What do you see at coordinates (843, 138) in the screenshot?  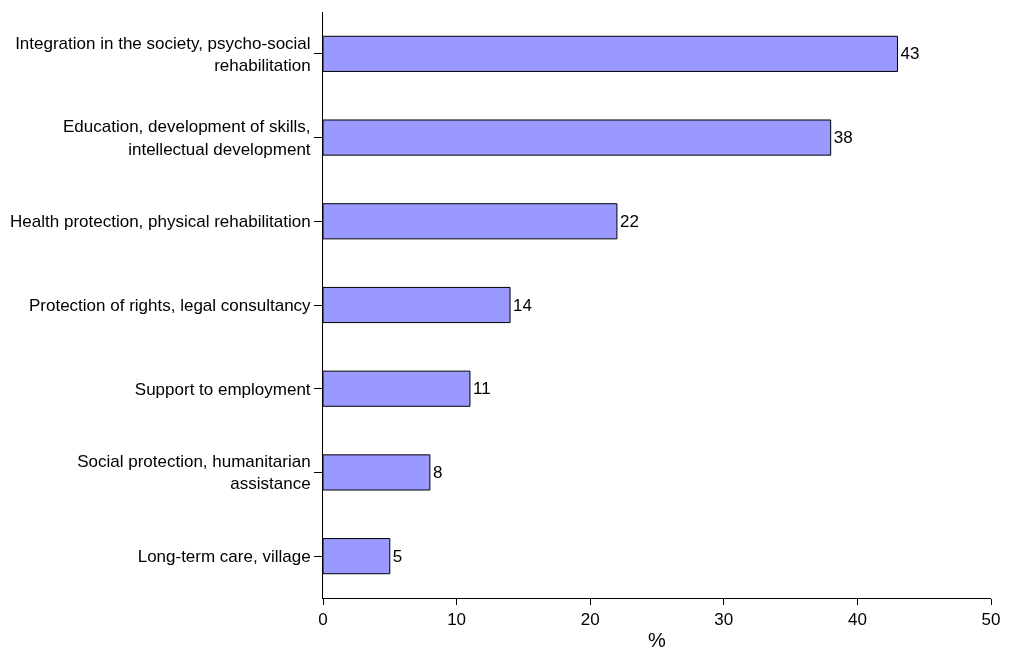 I see `data-label: 38` at bounding box center [843, 138].